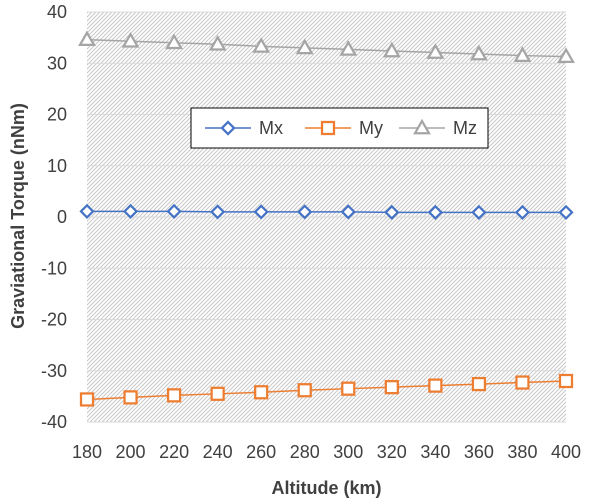 Image resolution: width=590 pixels, height=502 pixels. Describe the element at coordinates (435, 452) in the screenshot. I see `x-tick-label: 340` at that location.